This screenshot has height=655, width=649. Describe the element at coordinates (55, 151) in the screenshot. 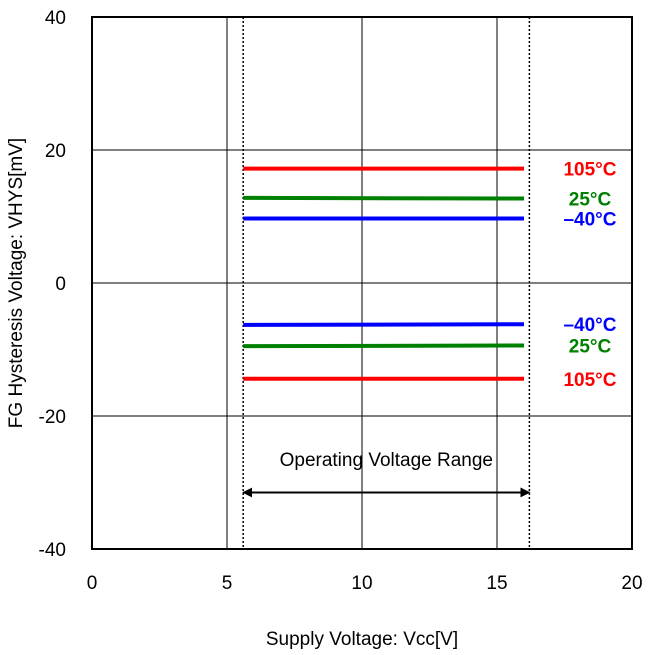

I see `y-tick-label: 20` at that location.